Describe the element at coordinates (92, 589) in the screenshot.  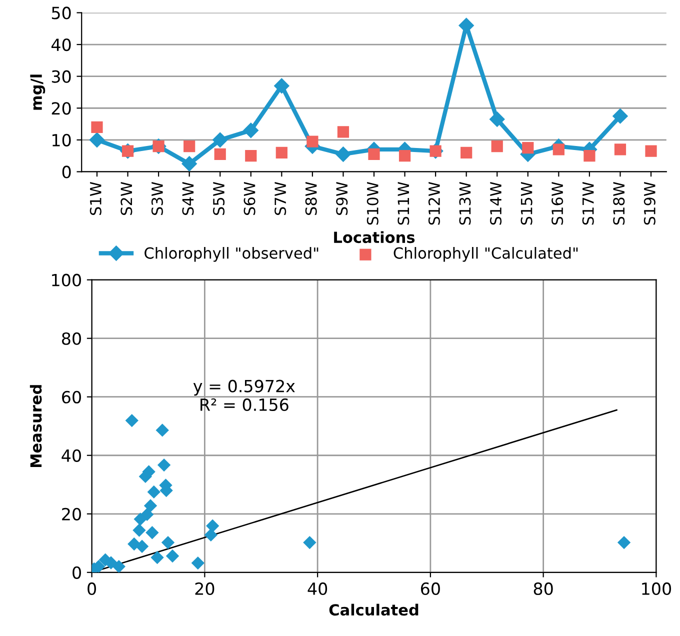
I see `x-tick-label: 0` at that location.